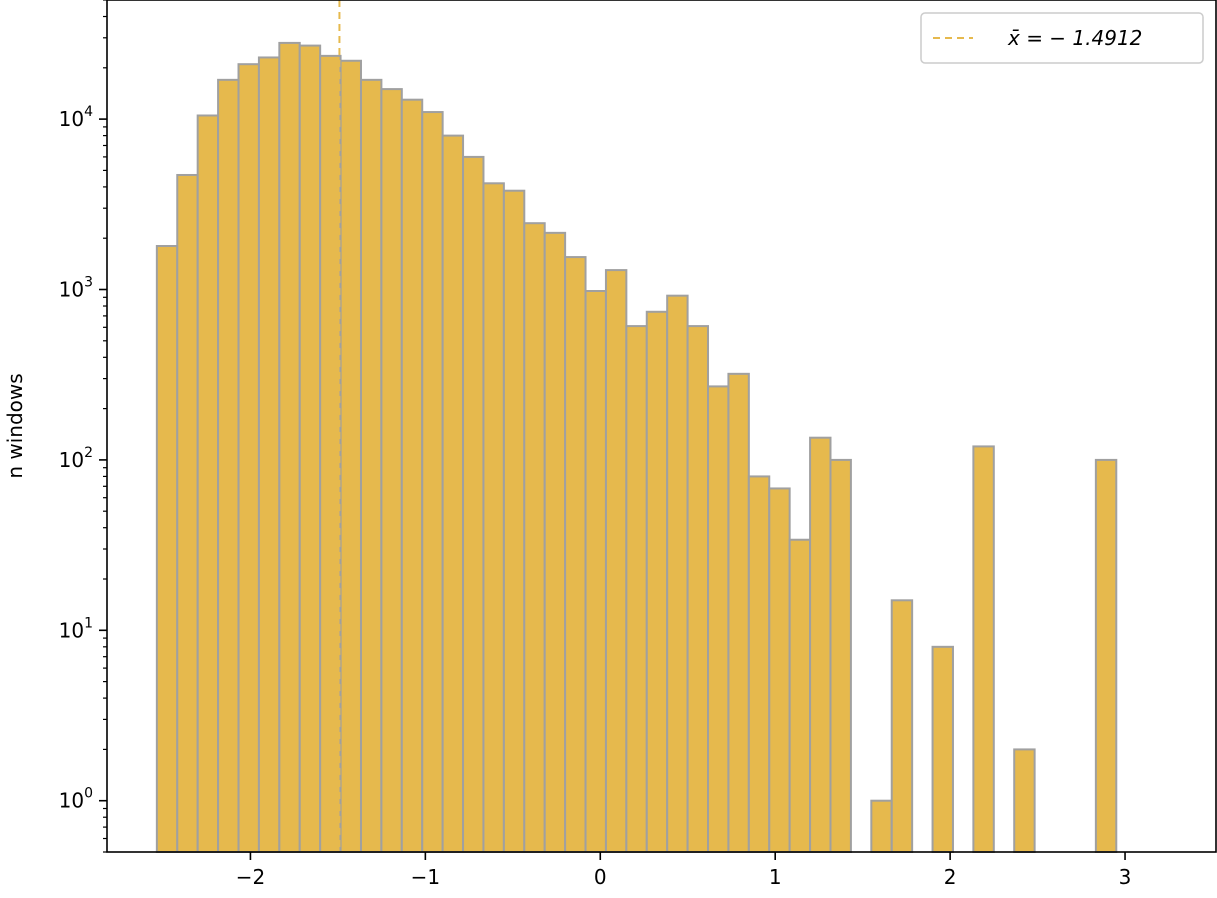 This screenshot has height=898, width=1217. I want to click on legend: x̄ = − 1.4912, so click(1062, 38).